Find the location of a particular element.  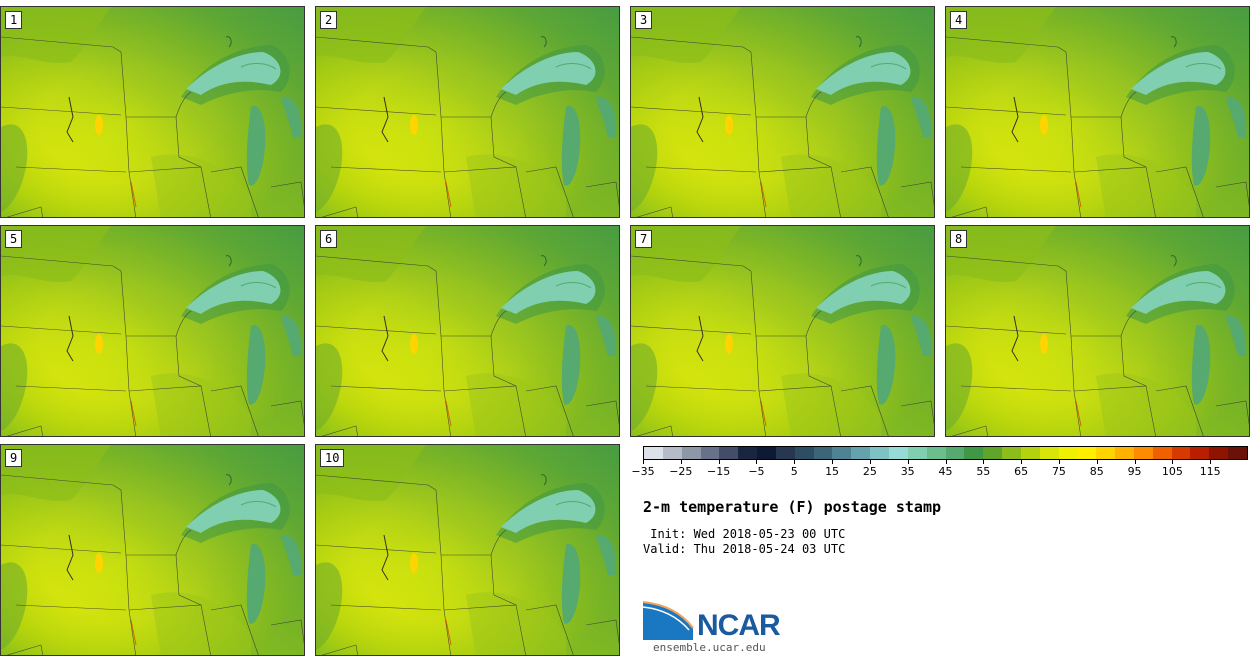

member-number: 7 is located at coordinates (644, 239).